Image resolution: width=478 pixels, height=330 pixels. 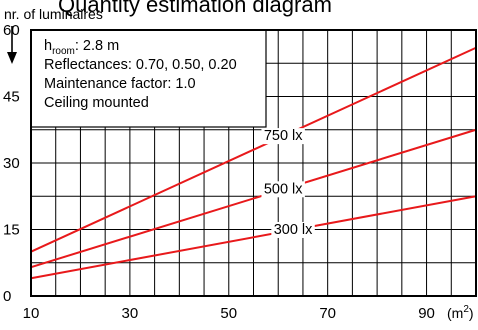 I want to click on info-maintenance-factor: Maintenance factor: 1.0, so click(x=120, y=84).